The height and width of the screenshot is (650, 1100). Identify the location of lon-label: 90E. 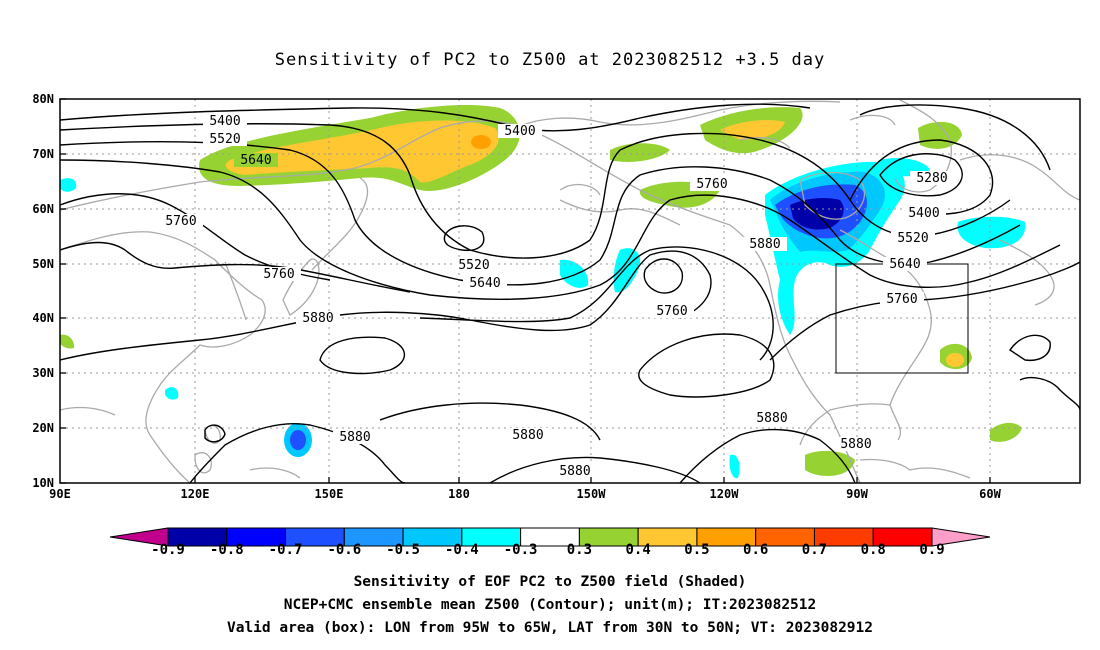
(60, 494).